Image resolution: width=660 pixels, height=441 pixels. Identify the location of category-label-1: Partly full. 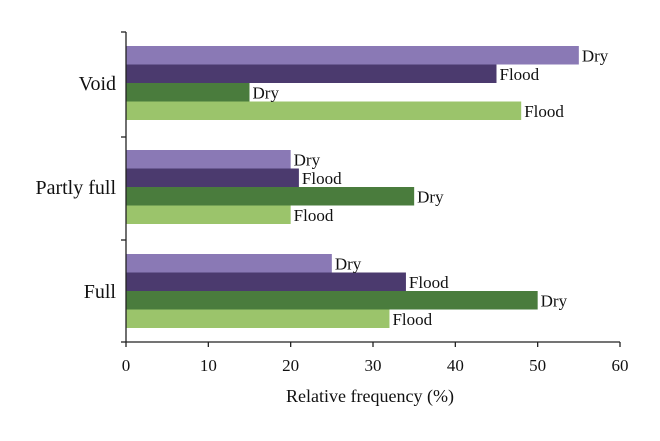
(75, 188).